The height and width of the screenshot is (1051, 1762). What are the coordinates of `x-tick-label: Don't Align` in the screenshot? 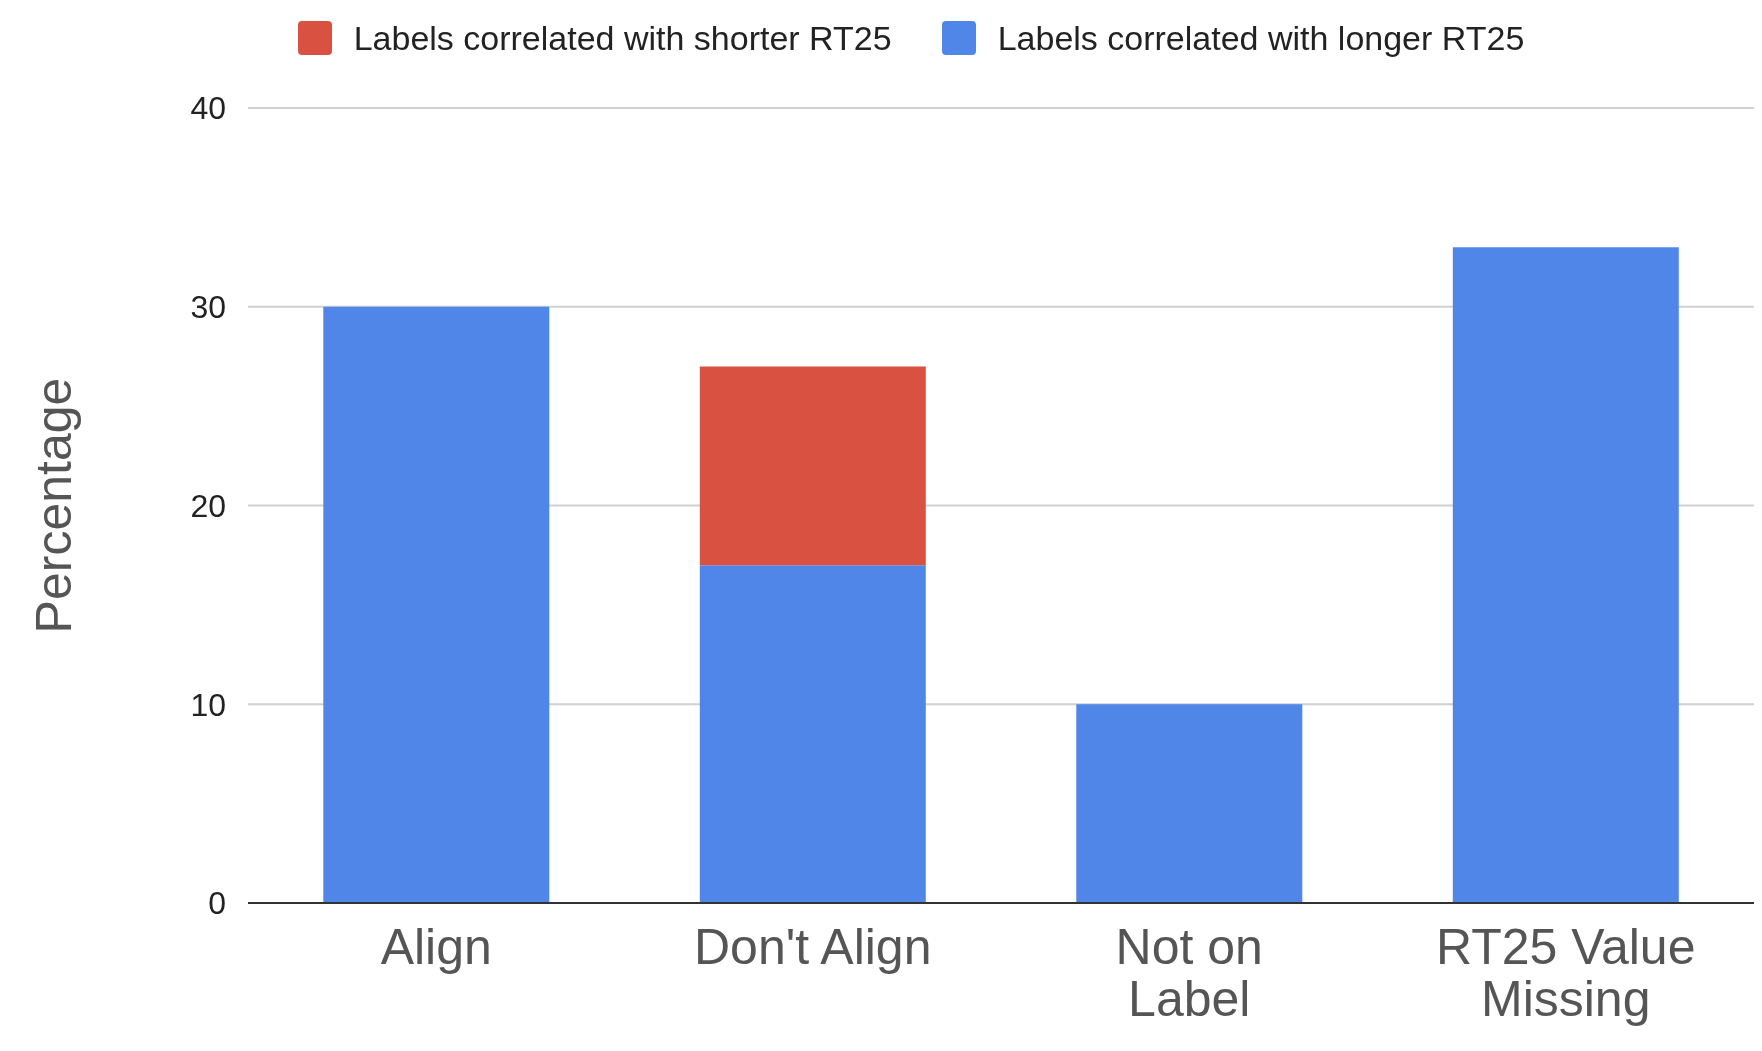 It's located at (813, 946).